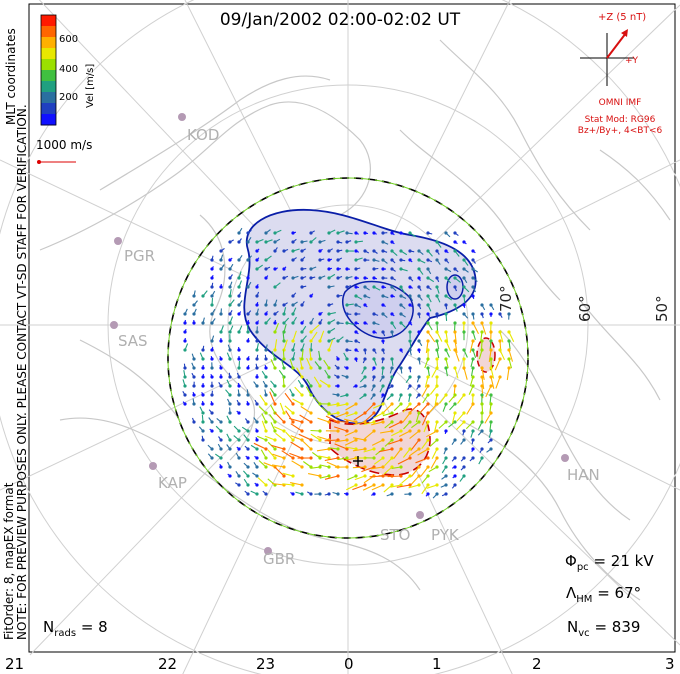  What do you see at coordinates (609, 562) in the screenshot?
I see `cross-polar-potential: Φpc = 21 kV` at bounding box center [609, 562].